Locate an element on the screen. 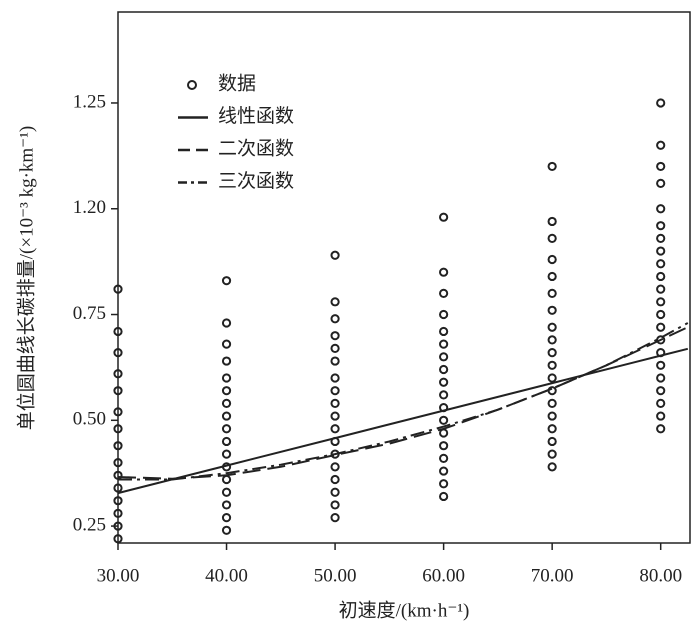 The width and height of the screenshot is (700, 634). y-tick-label: 1.20 is located at coordinates (89, 207).